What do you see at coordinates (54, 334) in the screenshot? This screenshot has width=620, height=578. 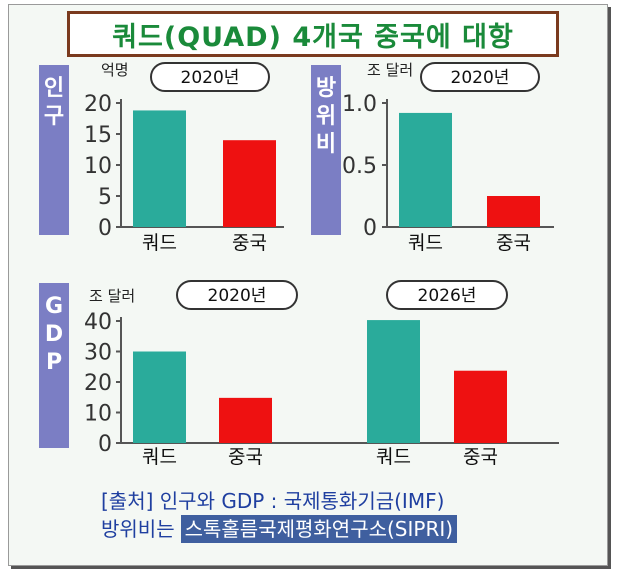 I see `side-label-char: D` at bounding box center [54, 334].